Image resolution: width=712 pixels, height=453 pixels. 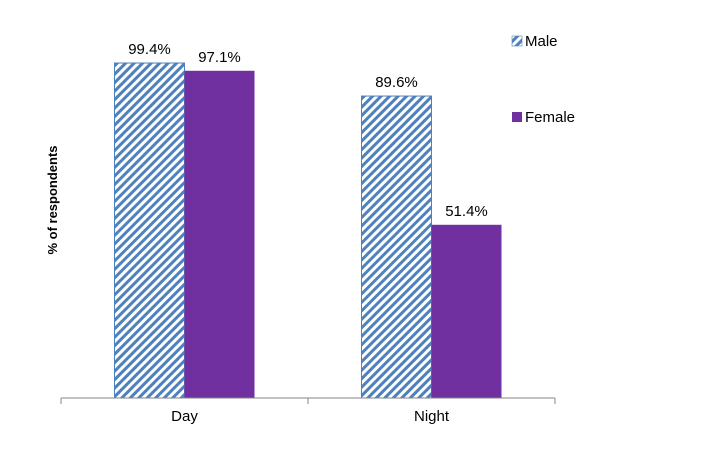 What do you see at coordinates (149, 49) in the screenshot?
I see `data-label-male-day: 99.4%` at bounding box center [149, 49].